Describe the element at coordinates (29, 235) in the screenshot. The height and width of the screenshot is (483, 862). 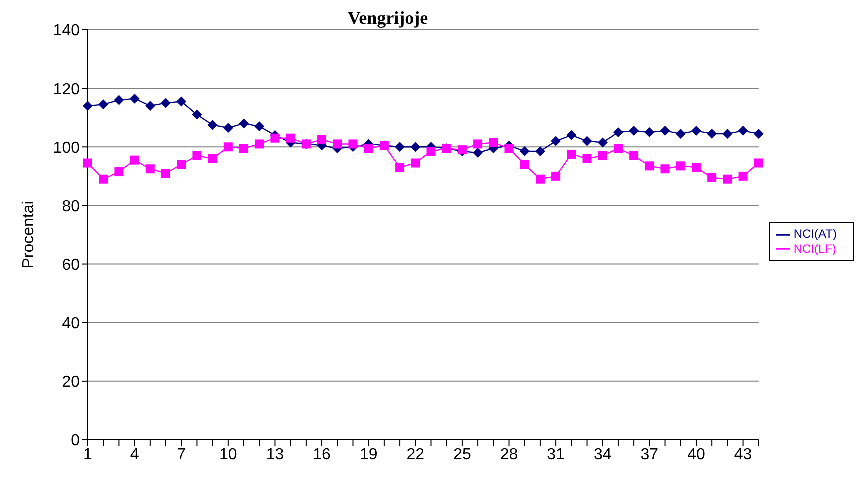
I see `y-axis-title: Procentai` at that location.